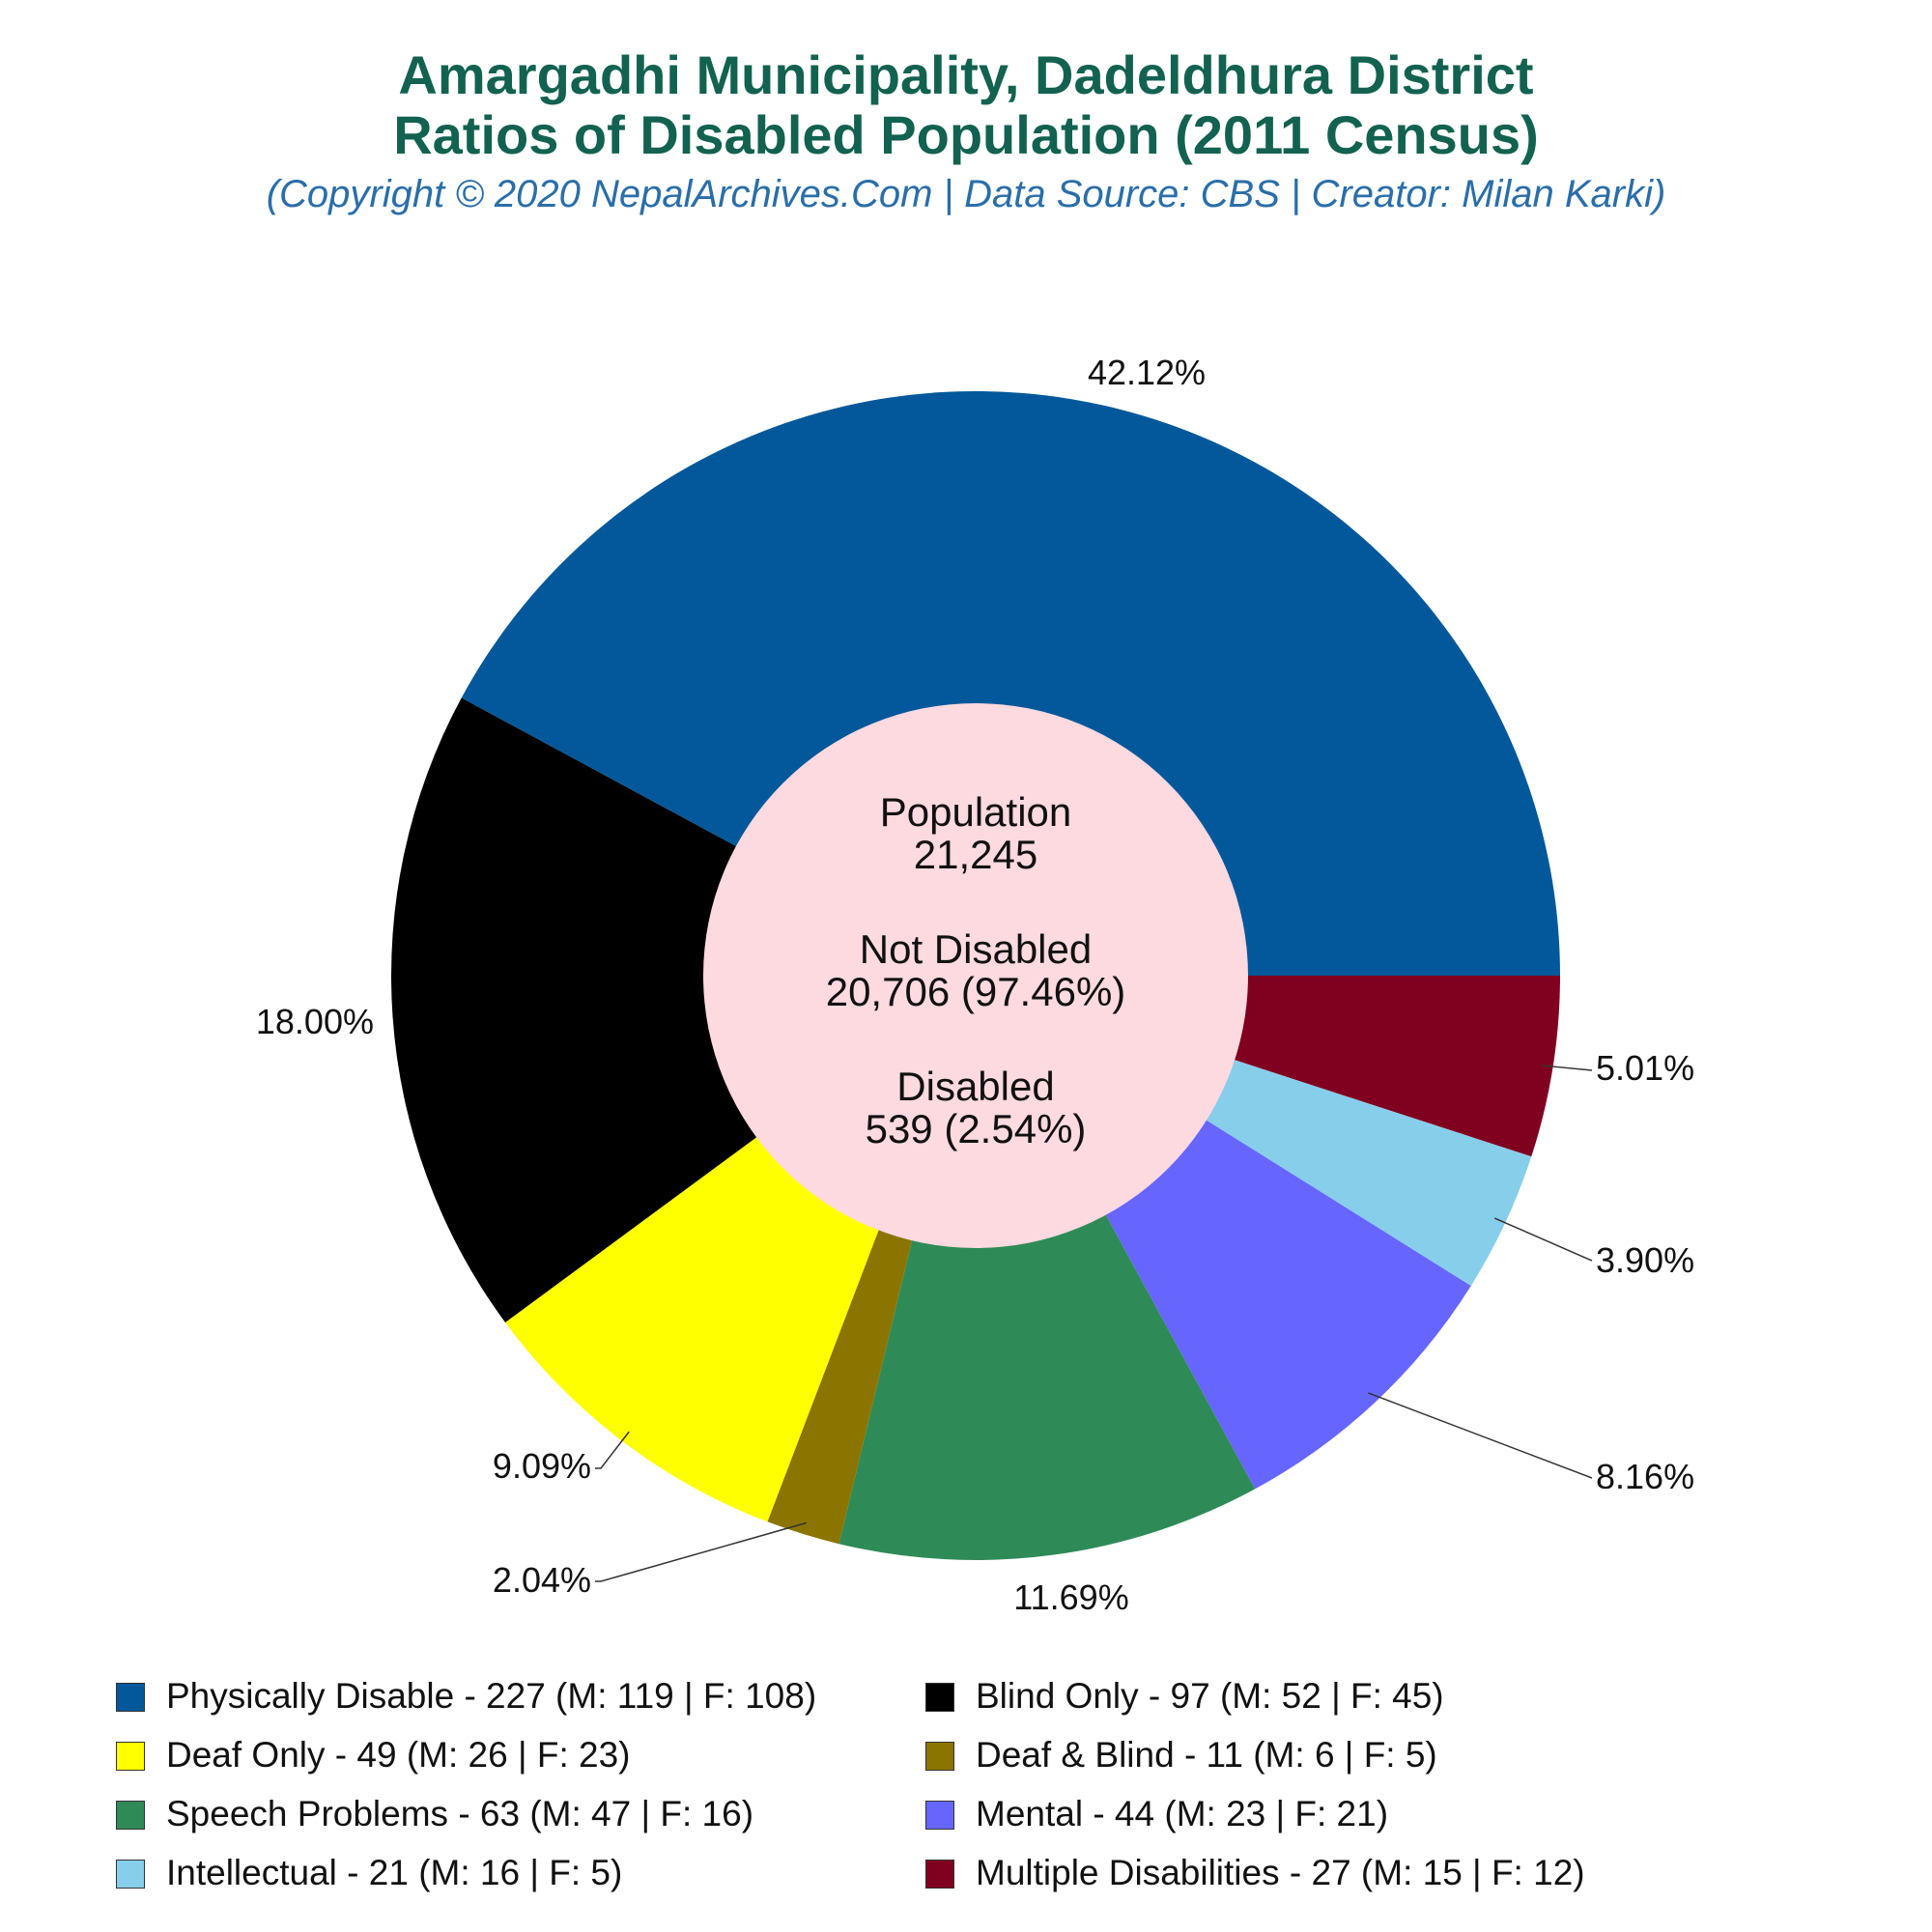  Describe the element at coordinates (1645, 1260) in the screenshot. I see `percent-label-intellectual: 3.90%` at that location.